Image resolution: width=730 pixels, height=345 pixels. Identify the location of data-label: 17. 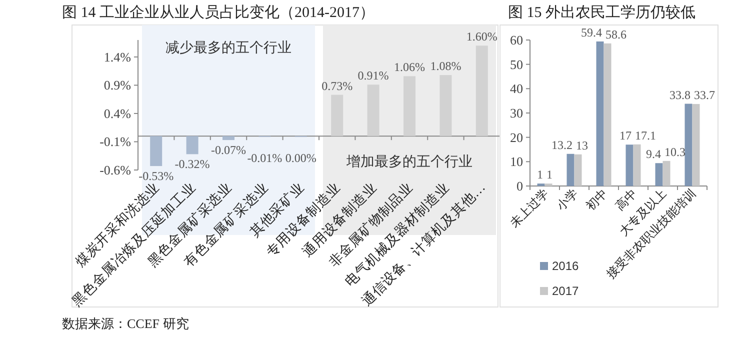
(626, 135).